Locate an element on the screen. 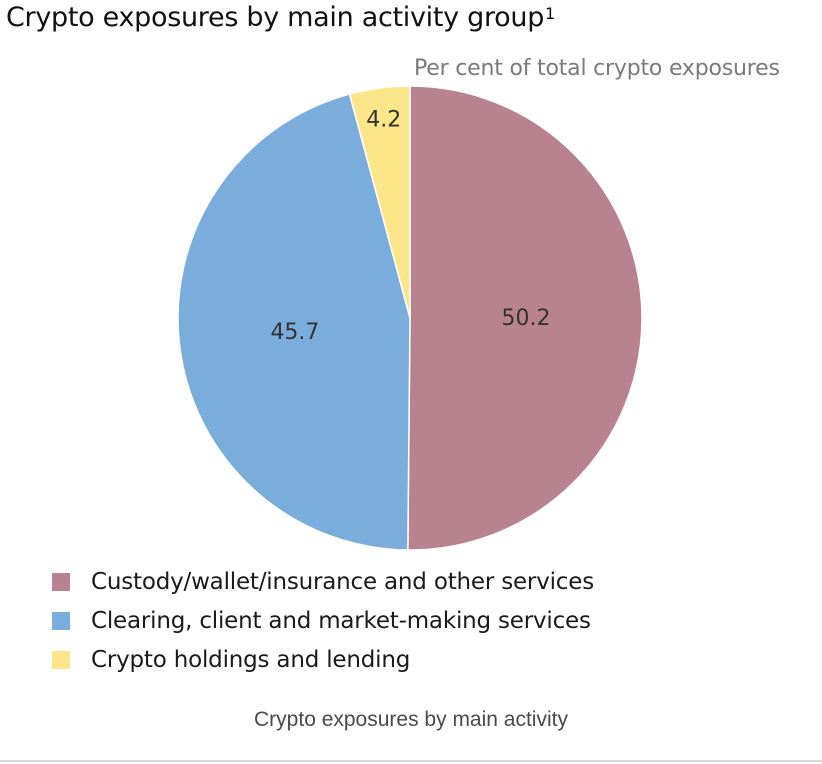 The image size is (822, 764). data-label-clearing: 45.7 is located at coordinates (294, 332).